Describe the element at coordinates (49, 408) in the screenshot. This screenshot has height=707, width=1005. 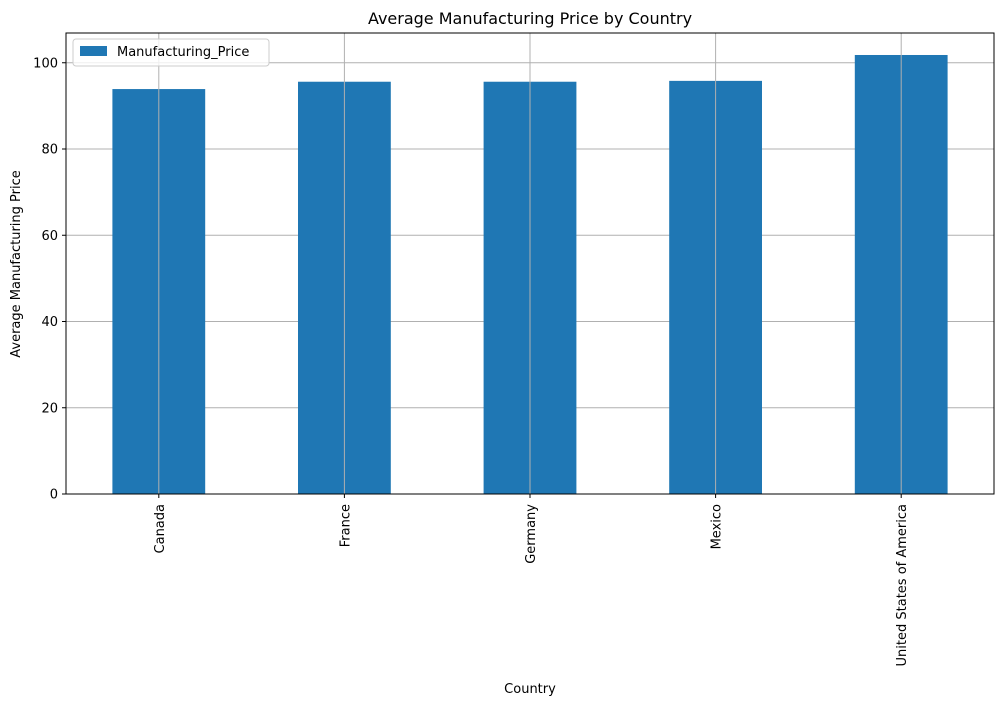
I see `y-tick-label: 20` at that location.